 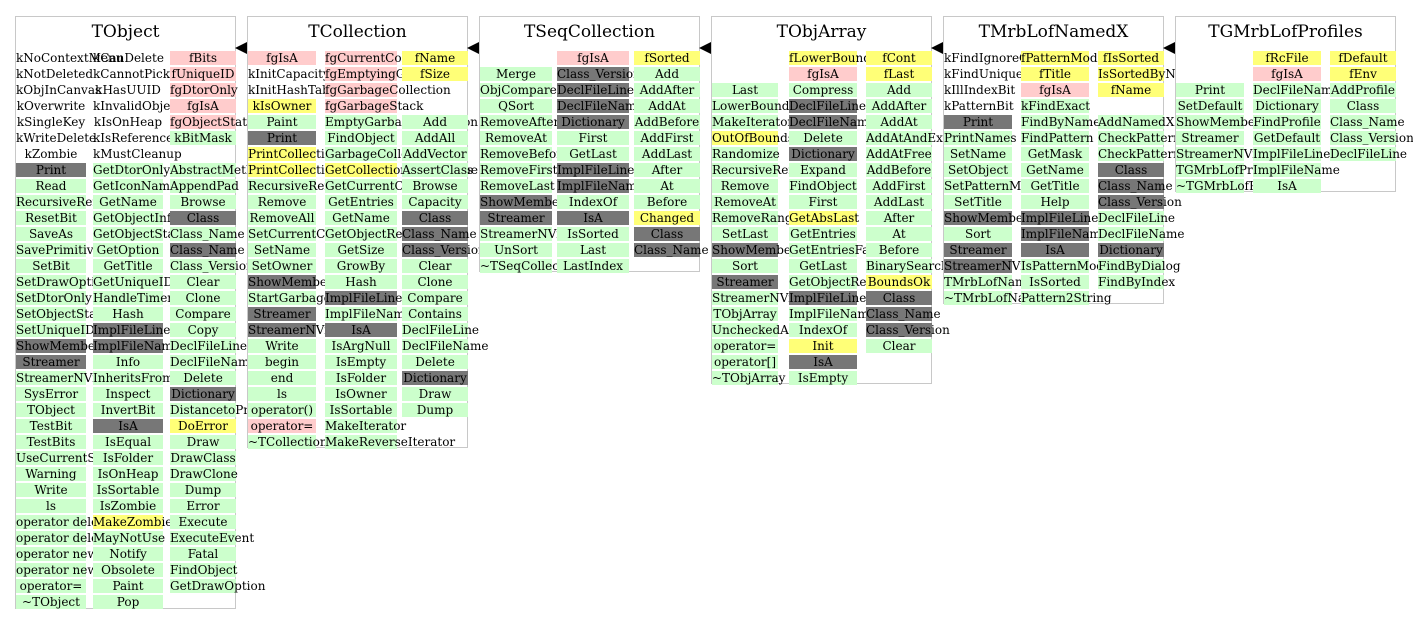 I want to click on member-read: Read, so click(x=51, y=186).